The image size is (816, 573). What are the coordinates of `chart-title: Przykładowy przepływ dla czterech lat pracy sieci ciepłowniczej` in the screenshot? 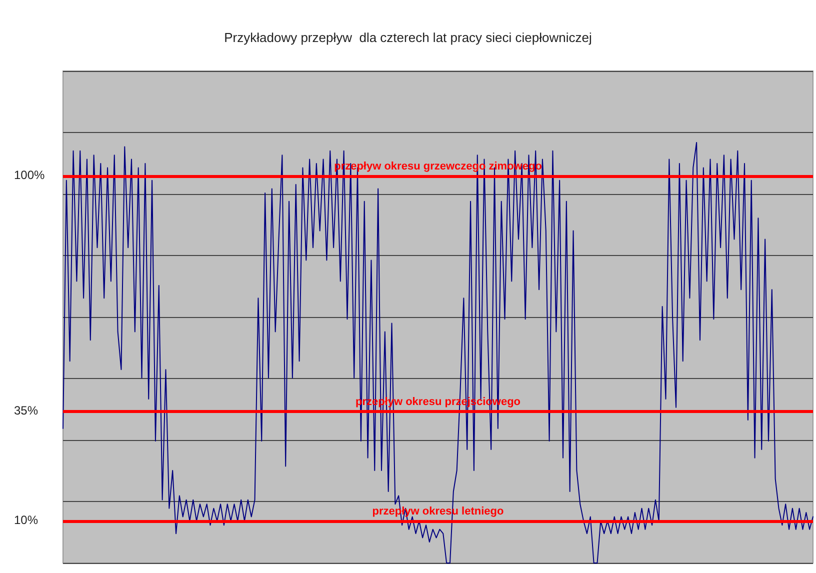 It's located at (408, 37).